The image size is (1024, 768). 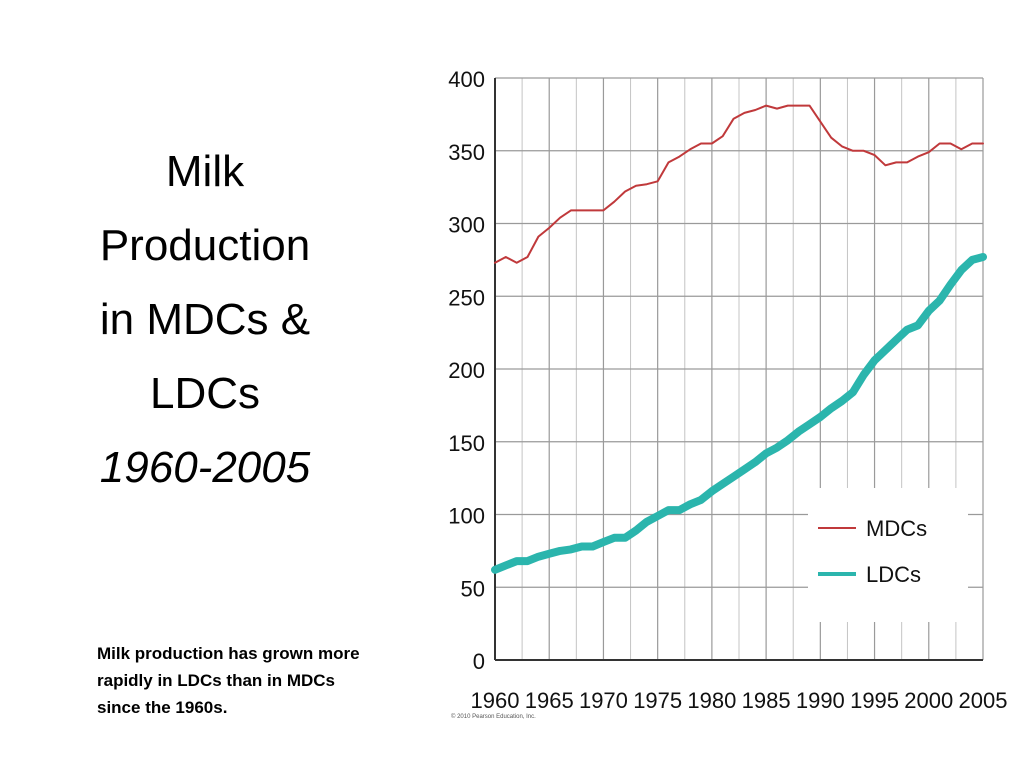 I want to click on title-line-2: Production, so click(x=205, y=245).